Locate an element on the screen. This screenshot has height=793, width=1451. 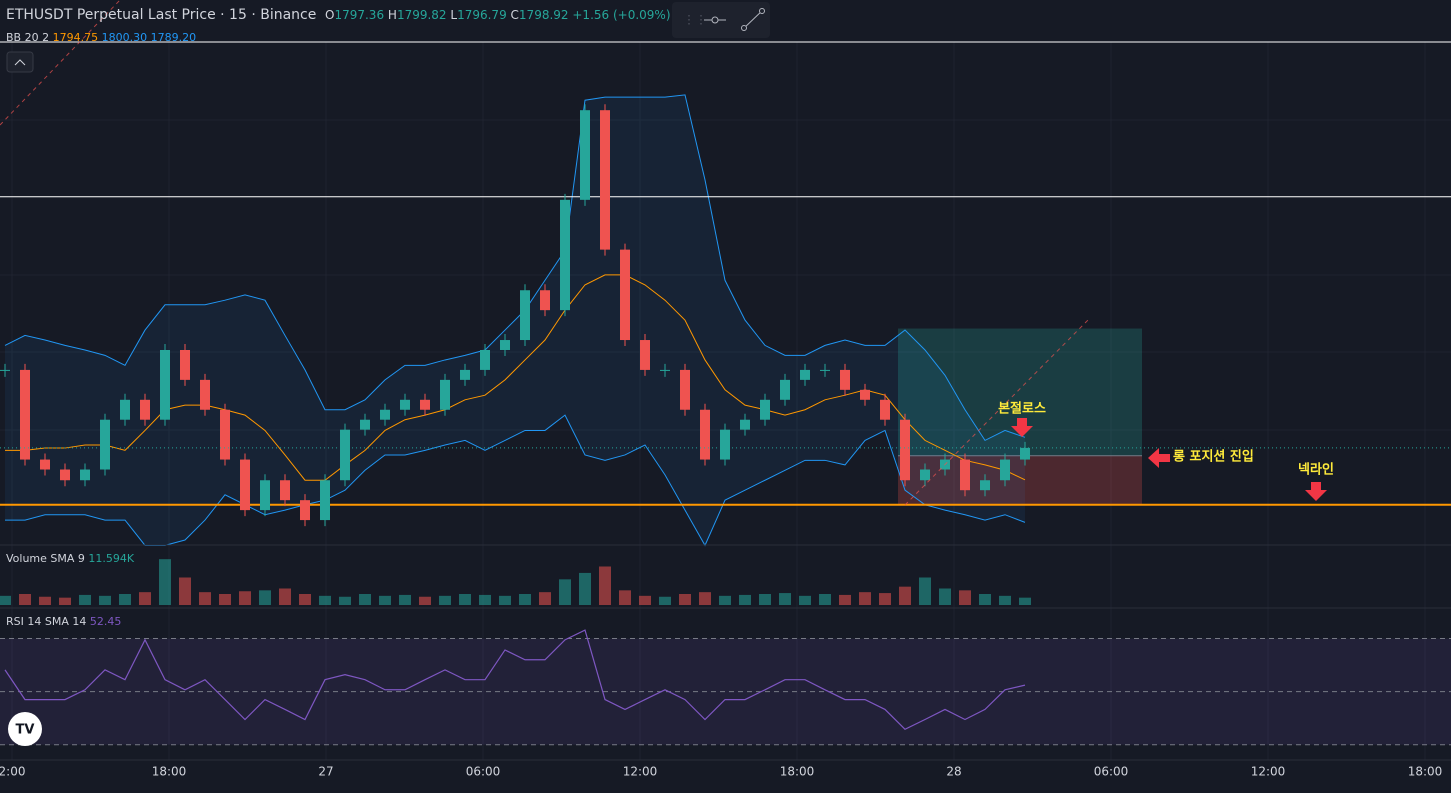
legend-value: +1.56 (+0.09%) is located at coordinates (621, 15).